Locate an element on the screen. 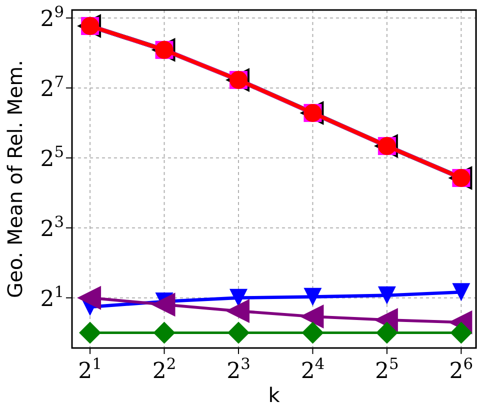 The image size is (477, 408). x-tick-label: 2$^{6}$ is located at coordinates (461, 369).